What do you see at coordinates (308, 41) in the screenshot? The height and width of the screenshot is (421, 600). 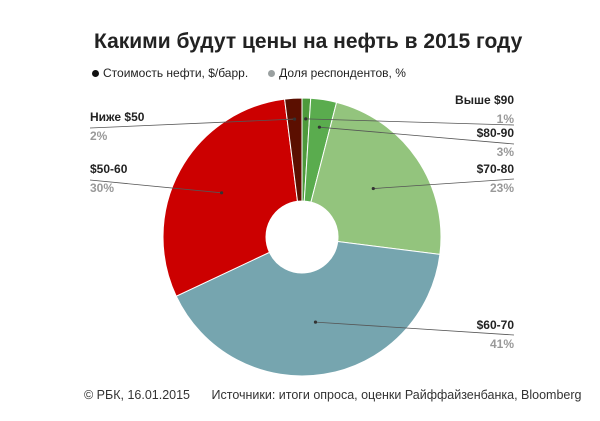 I see `chart-title: Какими будут цены на нефть в 2015 году` at bounding box center [308, 41].